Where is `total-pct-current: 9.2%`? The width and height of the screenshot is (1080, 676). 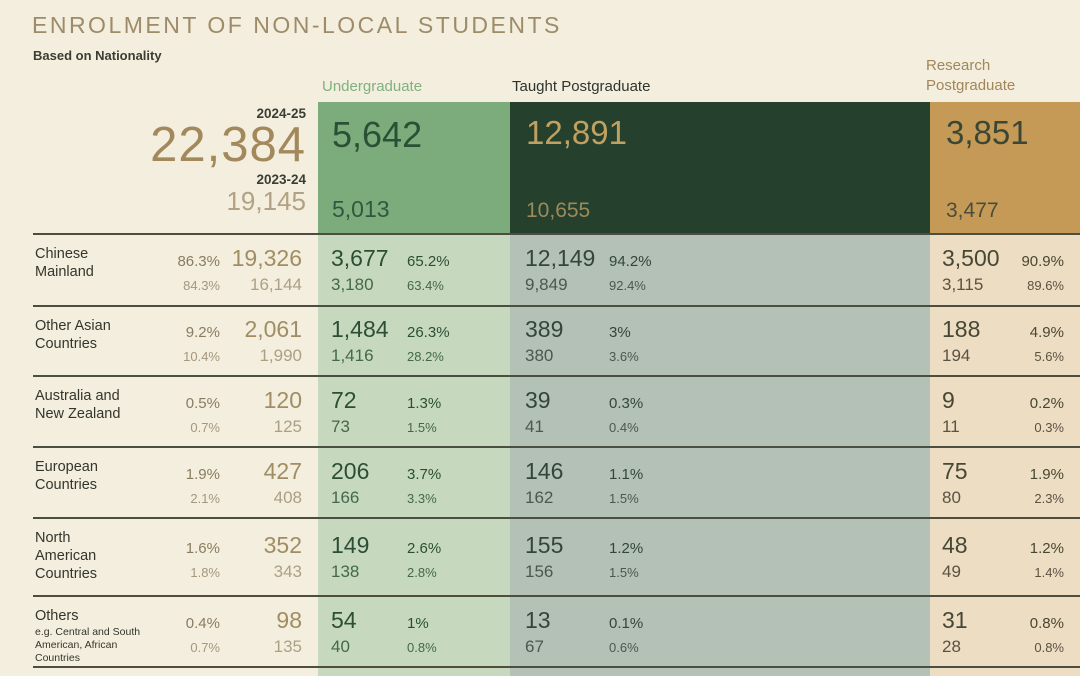 total-pct-current: 9.2% is located at coordinates (202, 332).